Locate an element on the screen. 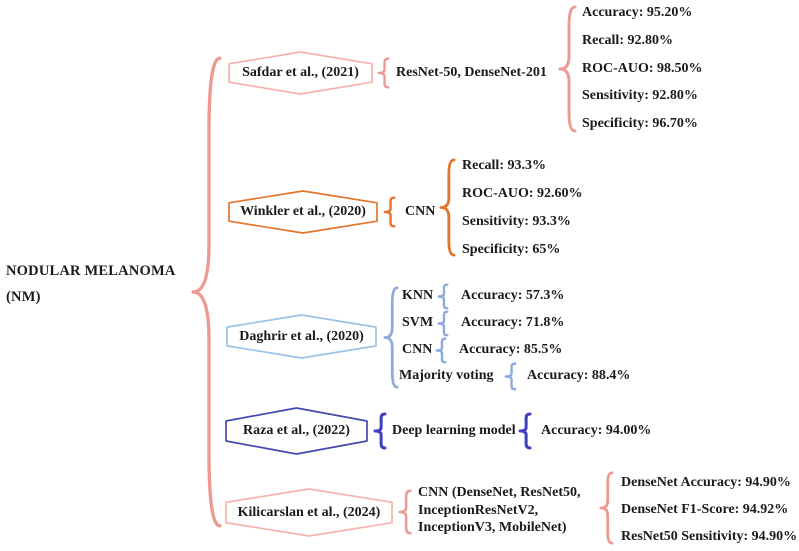  model-label: SVM is located at coordinates (418, 322).